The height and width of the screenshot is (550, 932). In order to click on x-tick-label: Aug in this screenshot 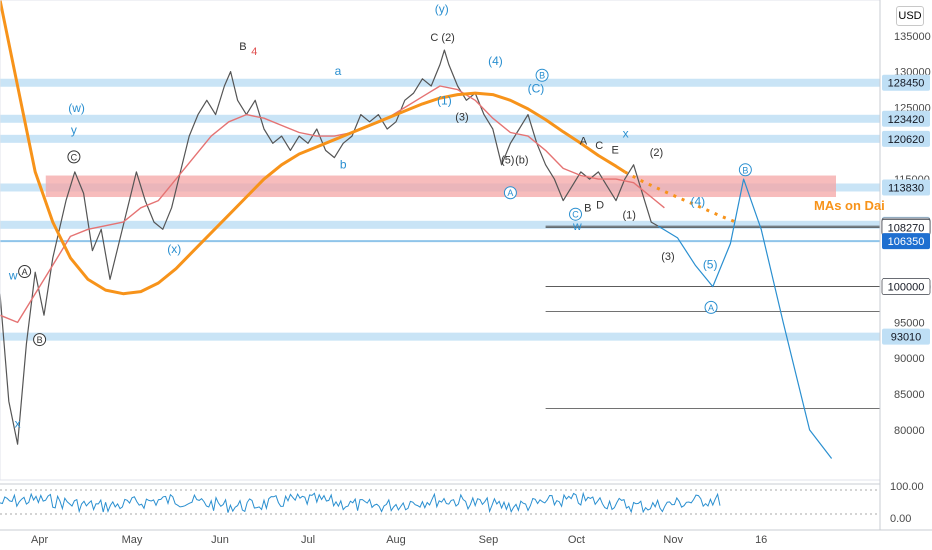, I will do `click(396, 540)`.